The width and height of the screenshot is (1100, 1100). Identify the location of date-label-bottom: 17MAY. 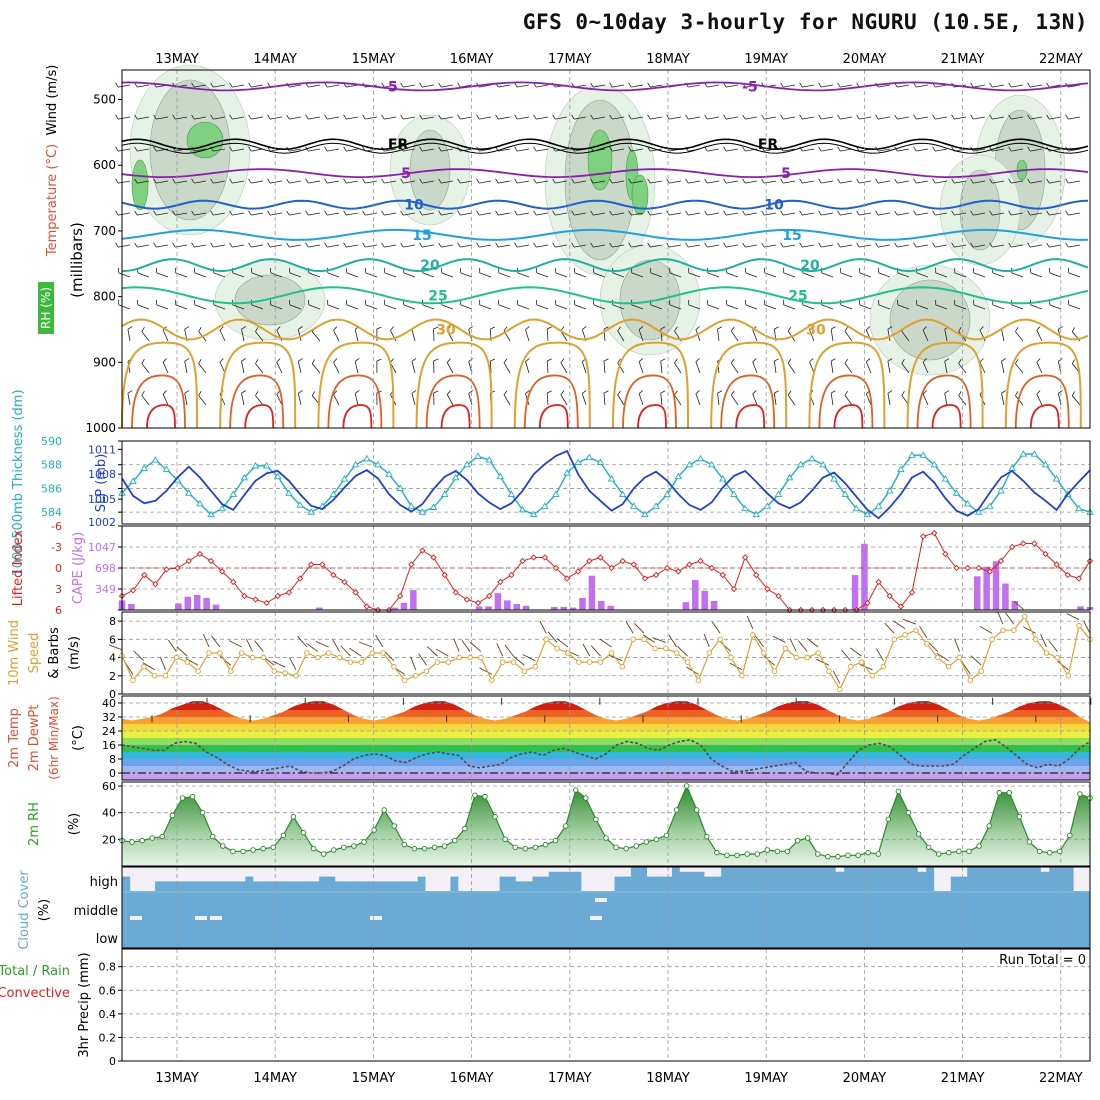
(570, 1078).